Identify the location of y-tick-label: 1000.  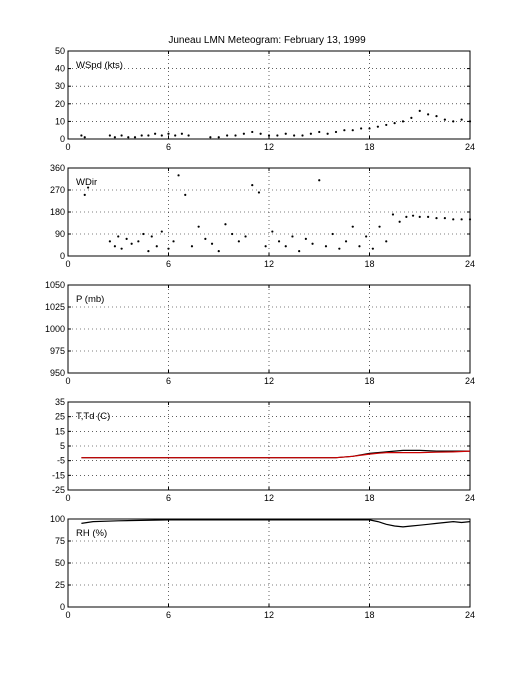
(55, 329).